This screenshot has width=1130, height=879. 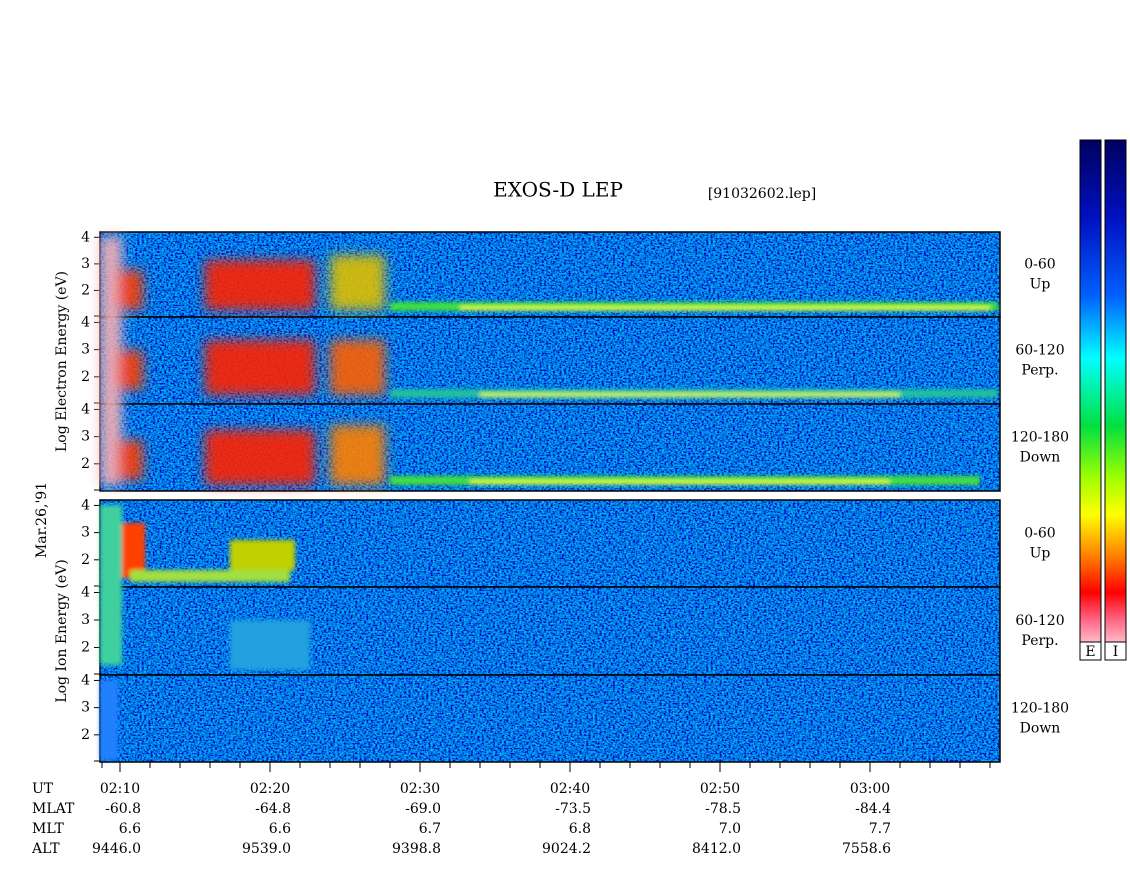 I want to click on row-value: 02:20, so click(x=270, y=789).